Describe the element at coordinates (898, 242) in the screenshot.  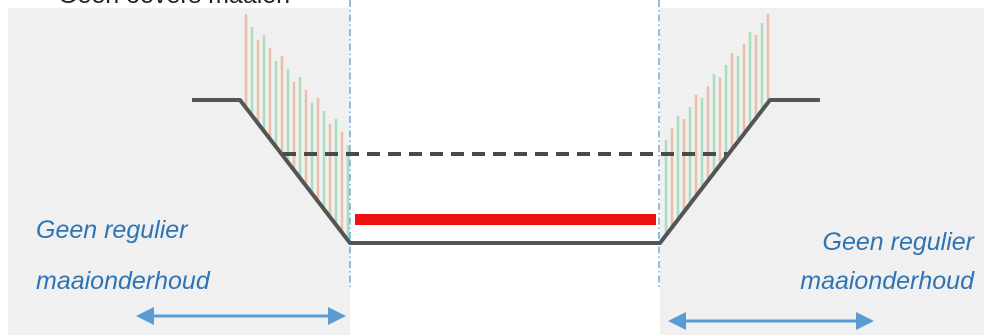
I see `right-zone-label-line1: Geen regulier` at that location.